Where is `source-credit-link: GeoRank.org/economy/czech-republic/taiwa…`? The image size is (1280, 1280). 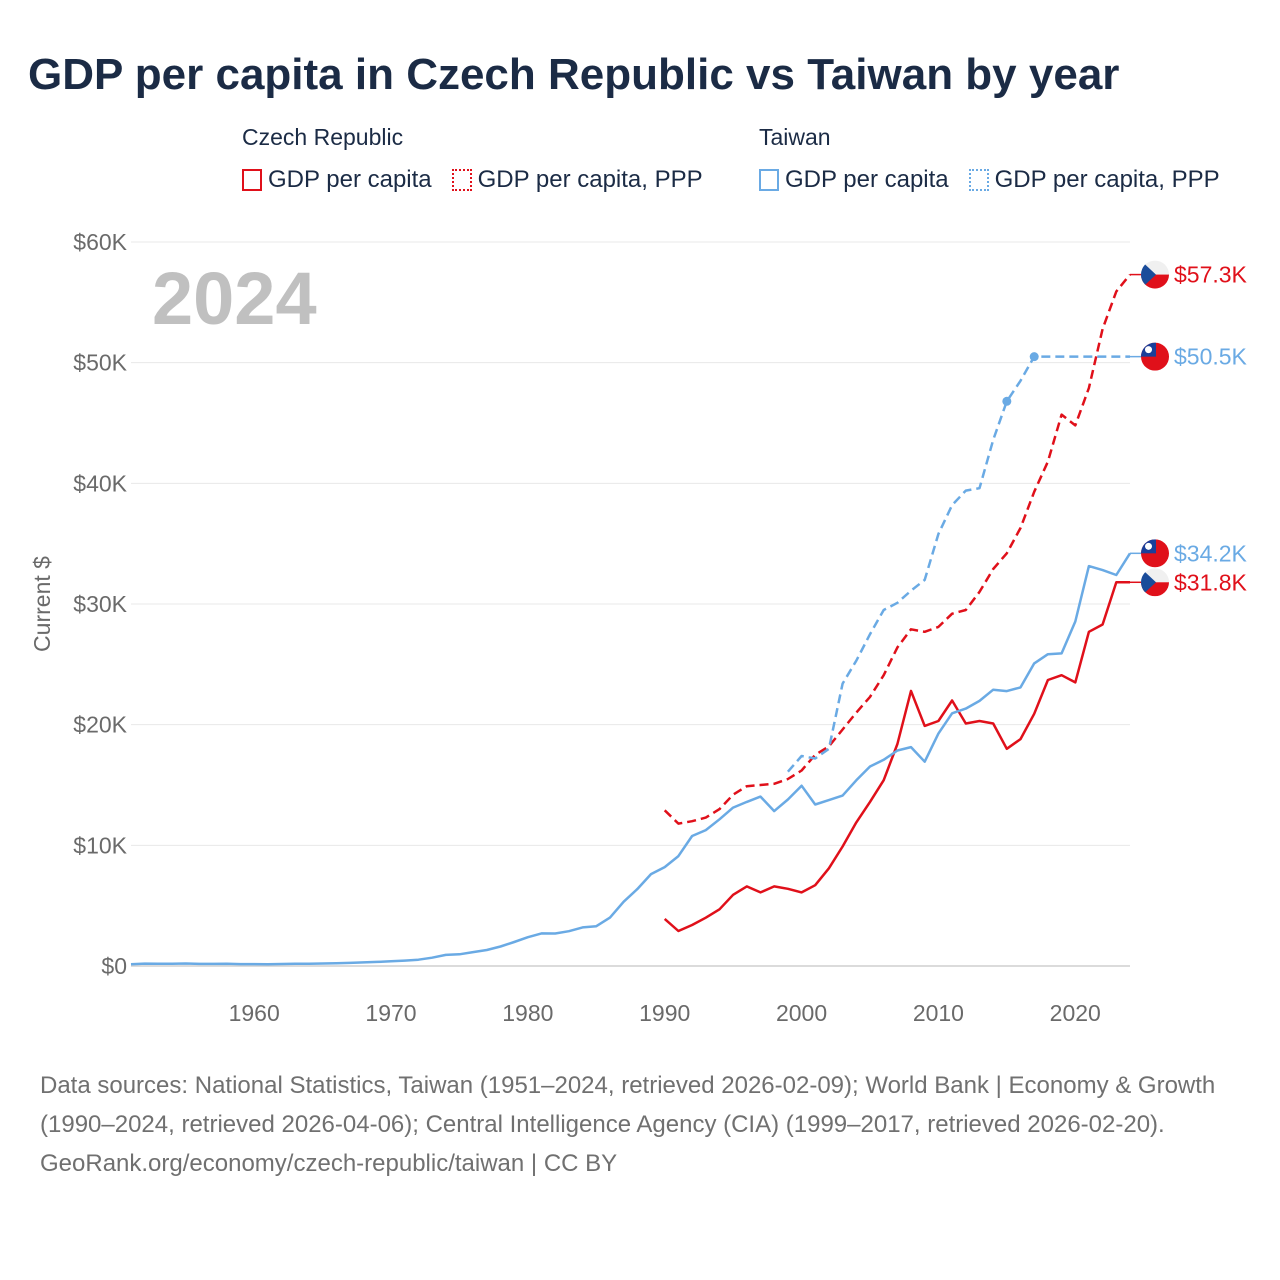
source-credit-link: GeoRank.org/economy/czech-republic/taiwa… is located at coordinates (329, 1163).